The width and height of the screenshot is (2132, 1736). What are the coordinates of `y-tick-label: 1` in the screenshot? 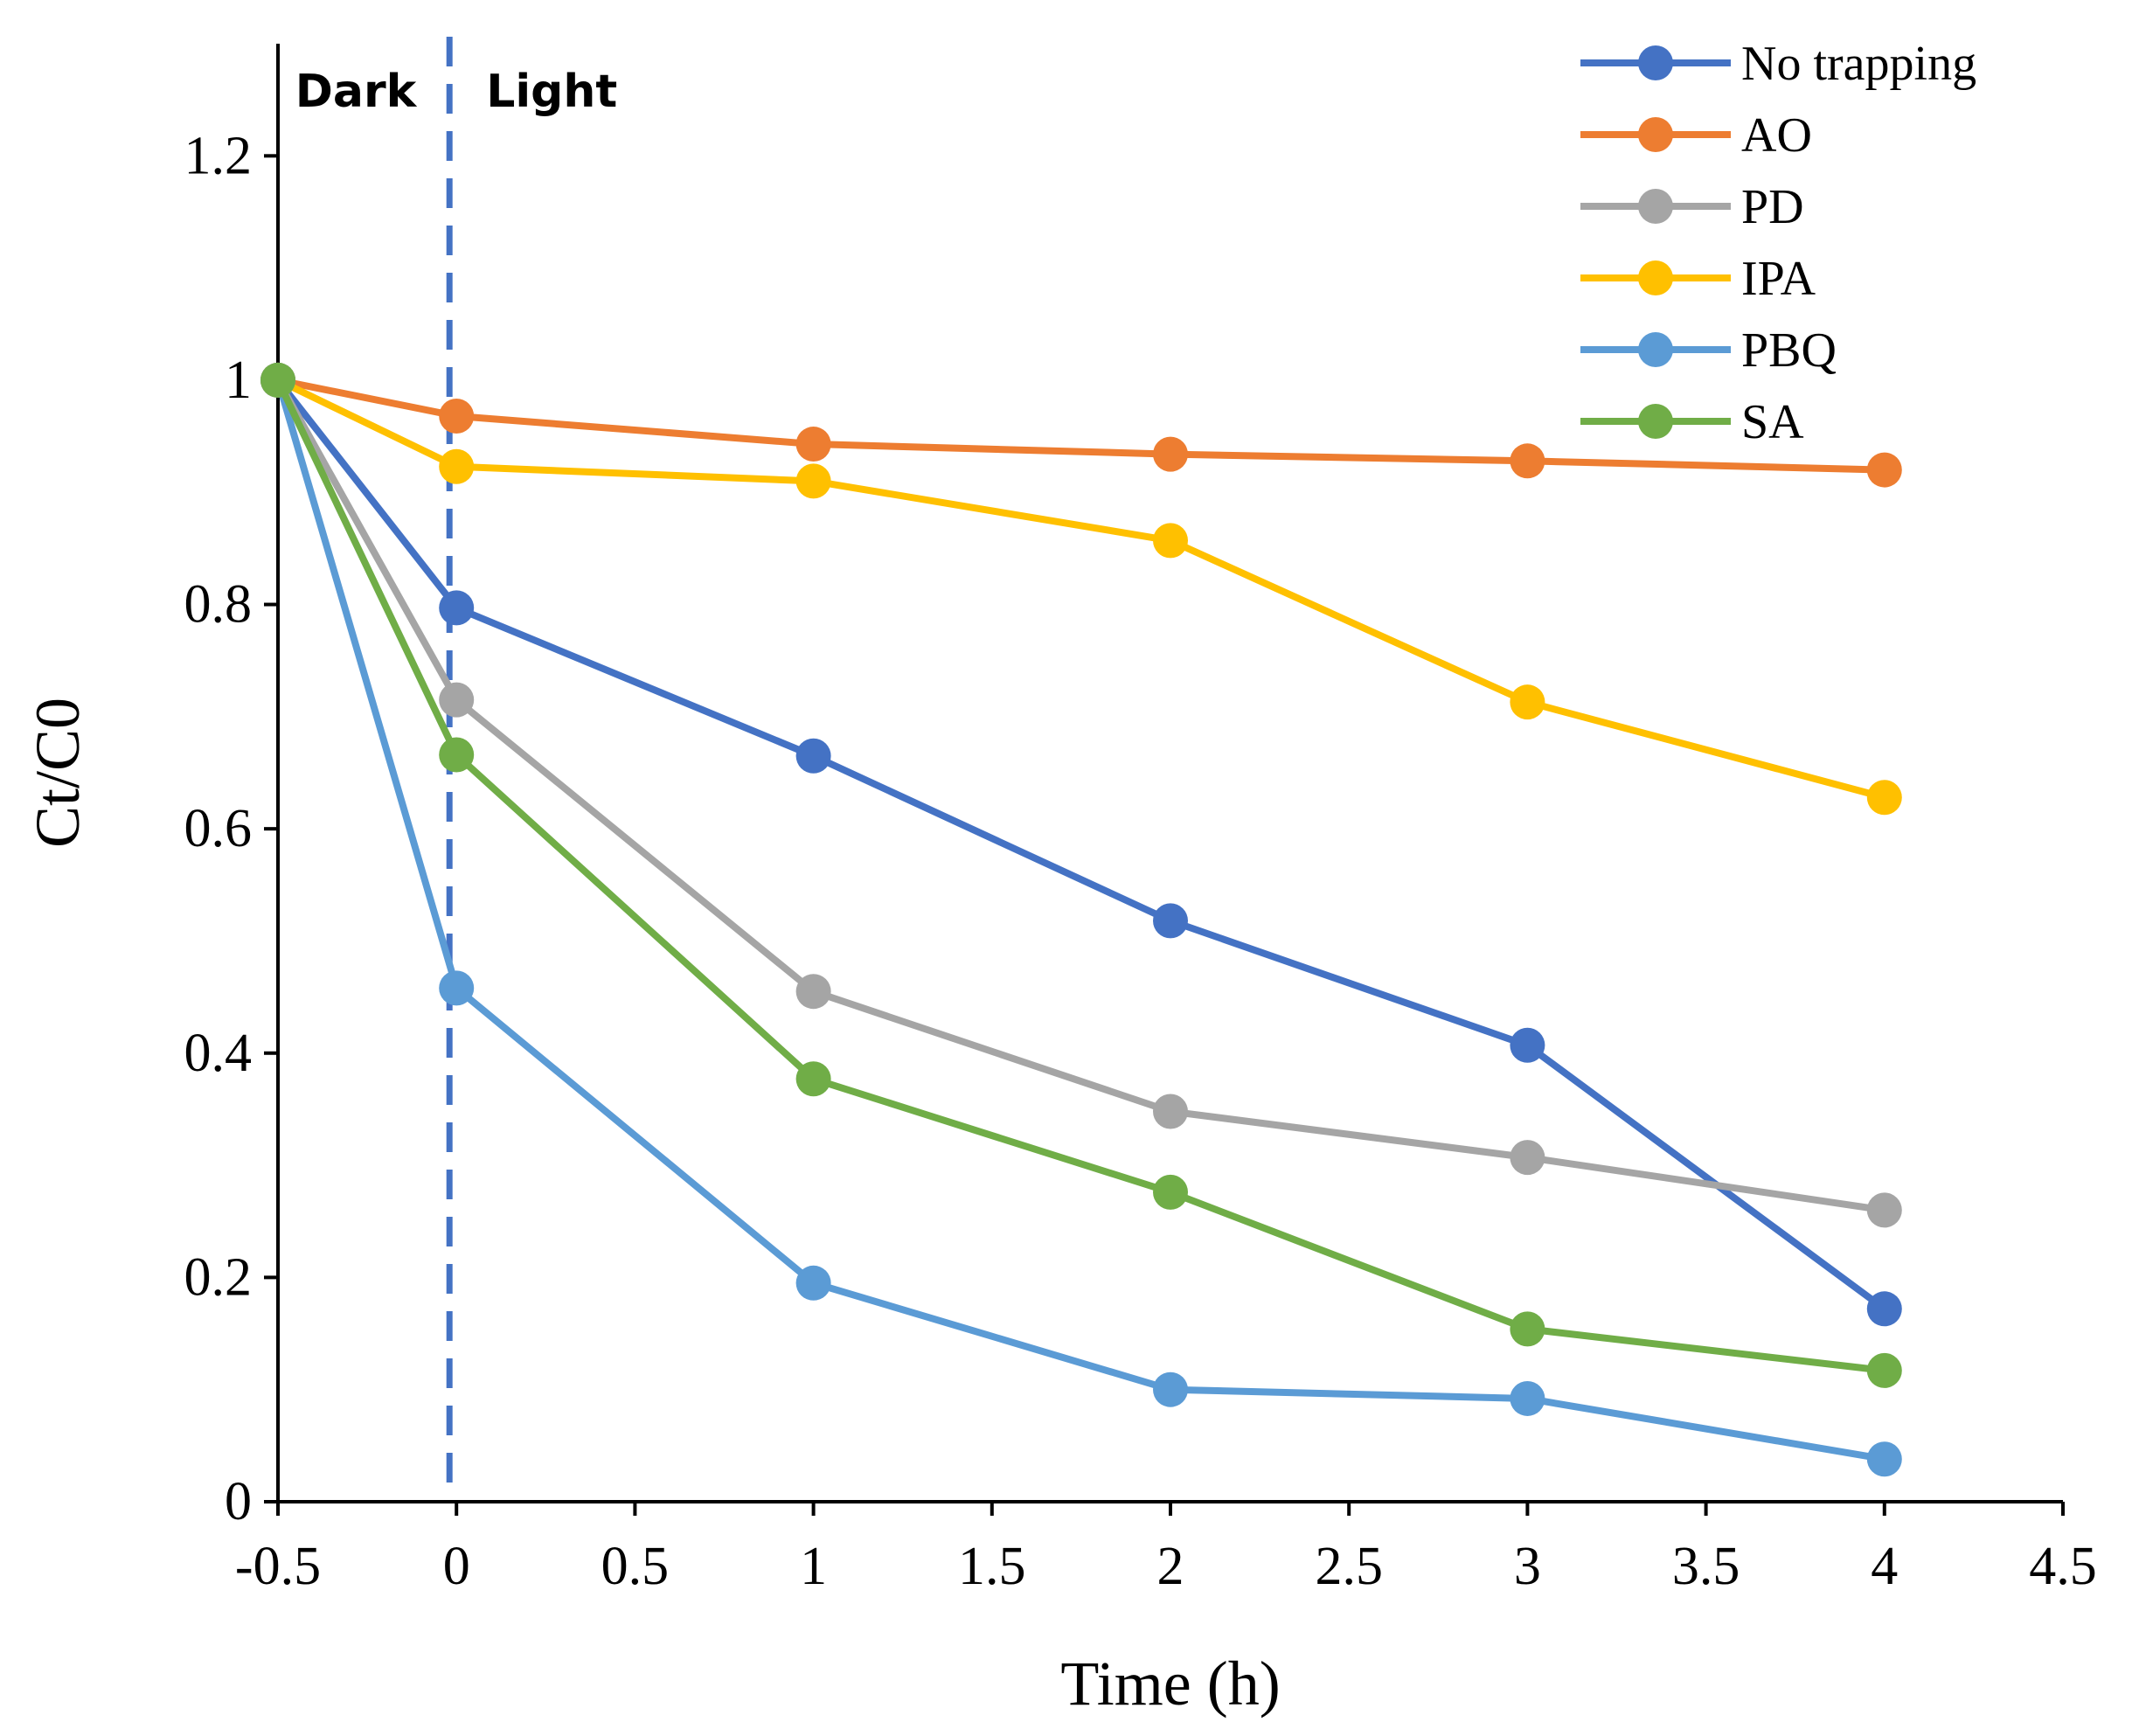 It's located at (239, 380).